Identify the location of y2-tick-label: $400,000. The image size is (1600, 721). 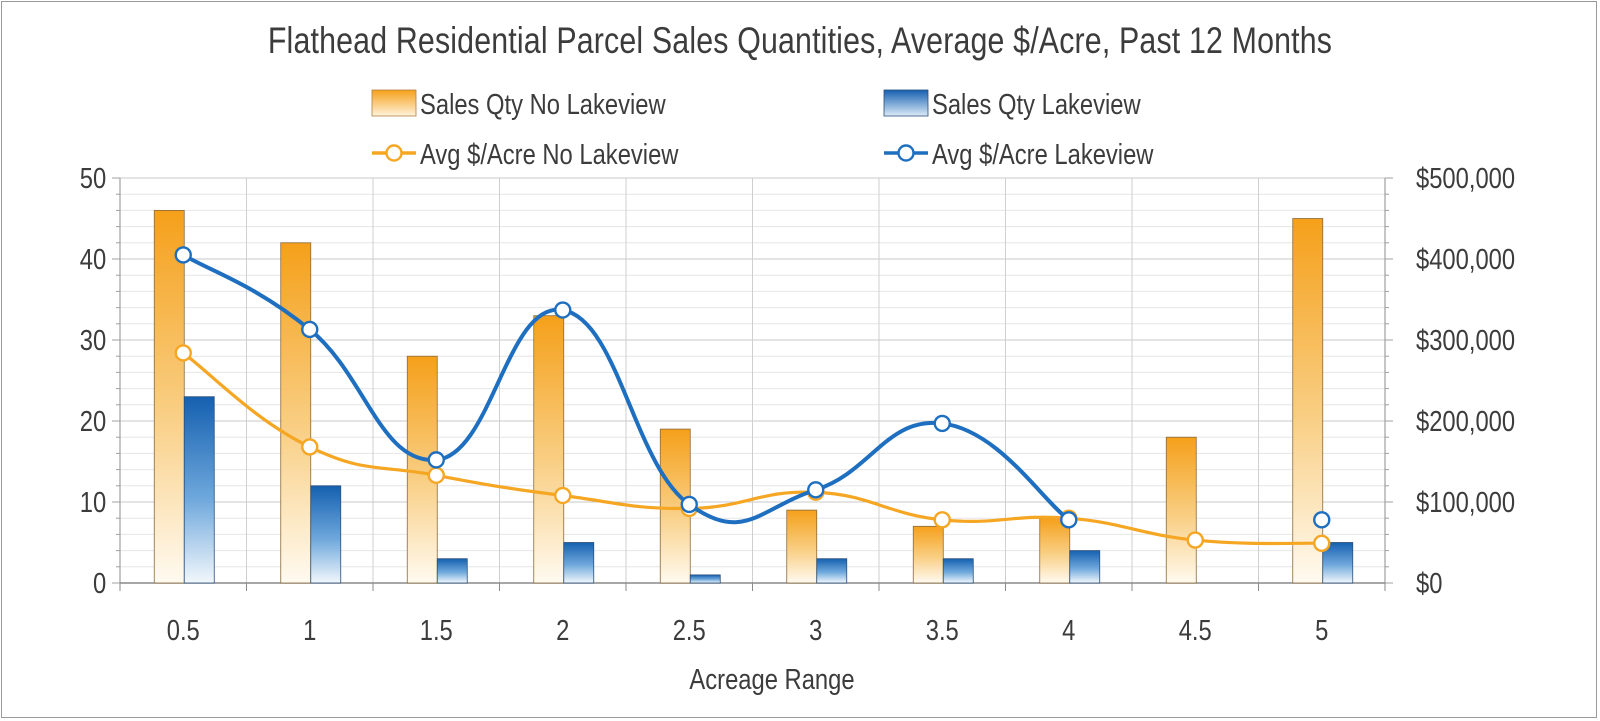
(1465, 259).